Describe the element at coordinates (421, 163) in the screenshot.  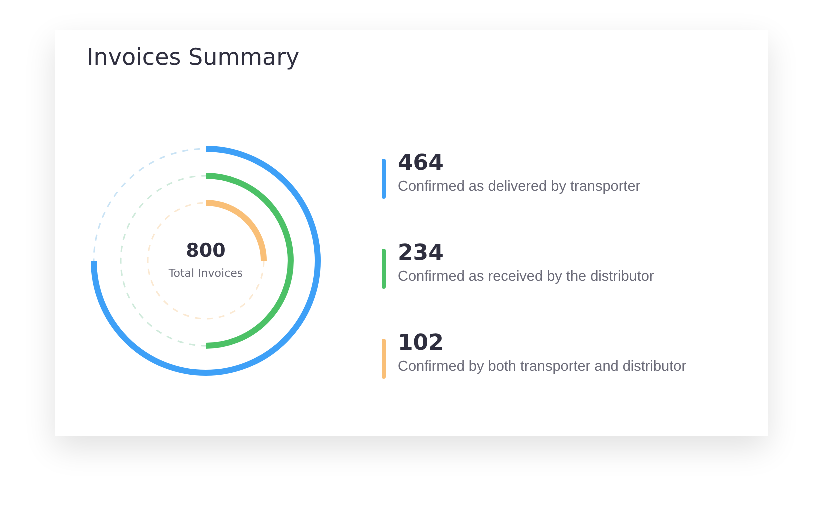
I see `data-label: 464` at that location.